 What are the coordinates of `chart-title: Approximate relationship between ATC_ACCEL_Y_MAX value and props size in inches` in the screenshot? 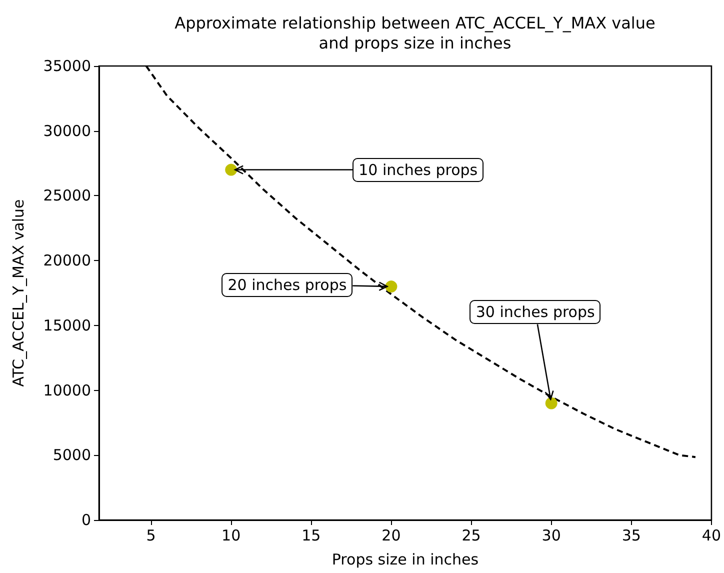 It's located at (415, 33).